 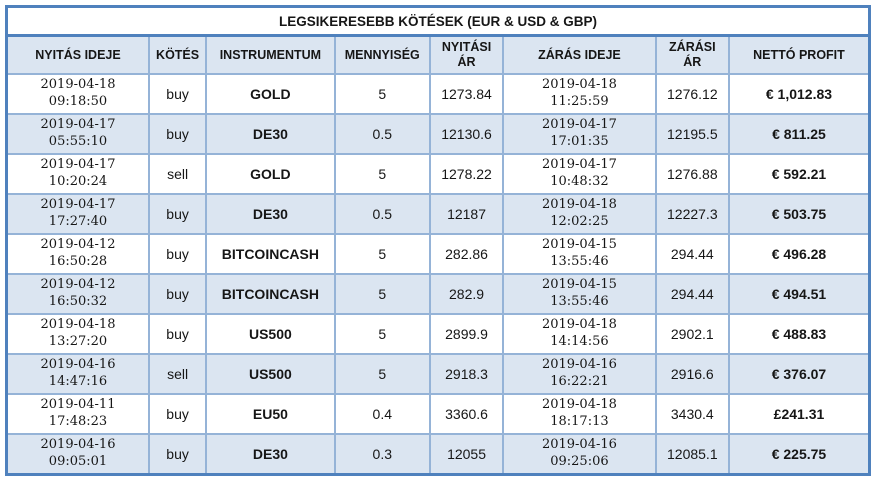 I want to click on column-header-net-profit: NETTÓ PROFIT, so click(x=799, y=54).